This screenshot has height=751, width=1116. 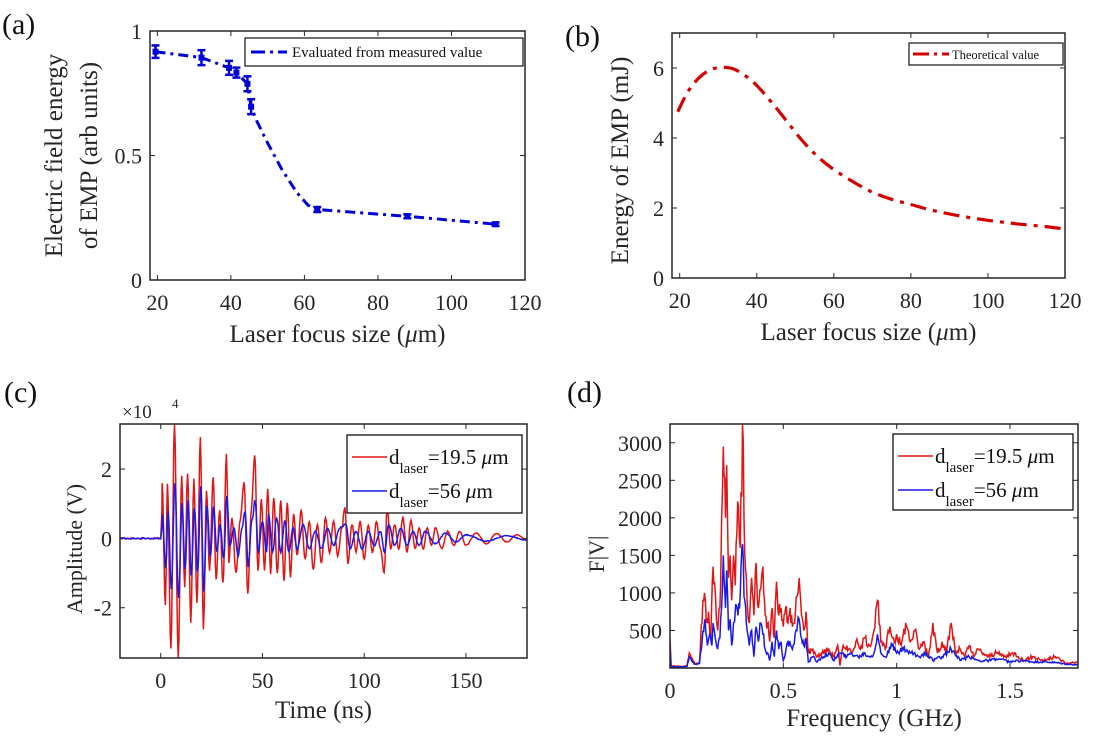 What do you see at coordinates (387, 53) in the screenshot?
I see `legend-label: Evaluated from measured value` at bounding box center [387, 53].